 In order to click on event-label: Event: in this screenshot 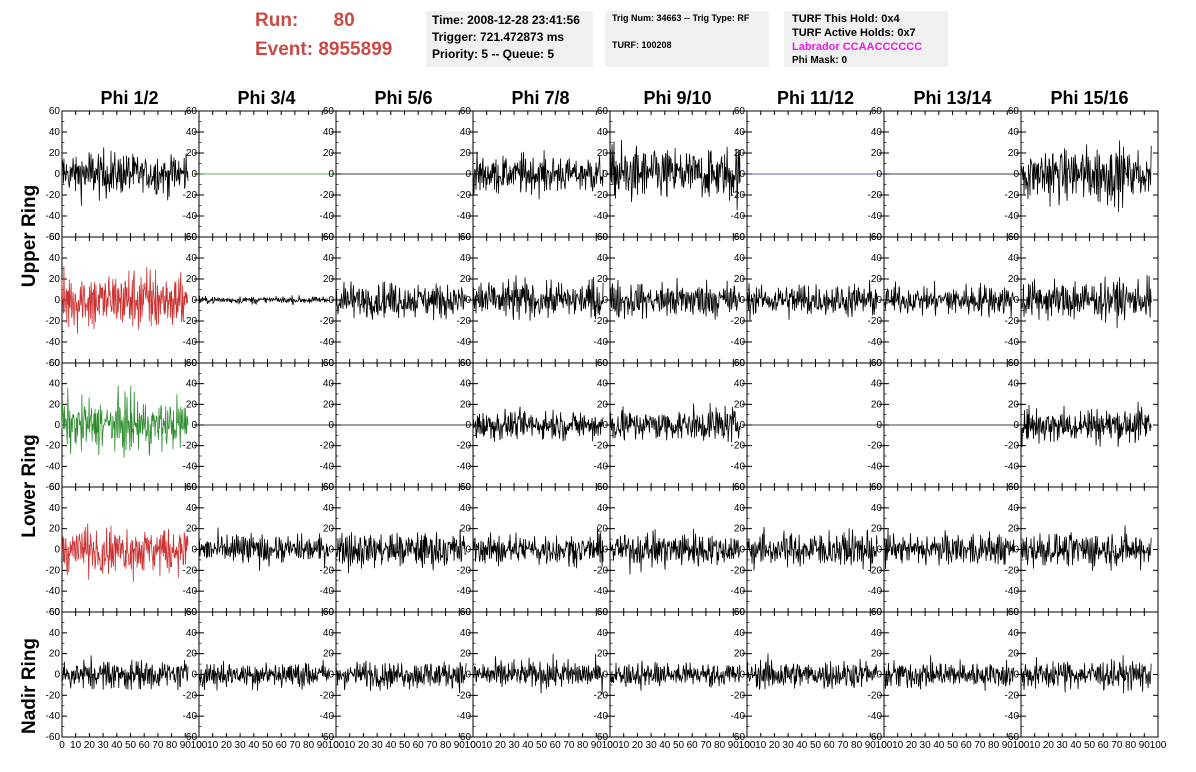, I will do `click(284, 49)`.